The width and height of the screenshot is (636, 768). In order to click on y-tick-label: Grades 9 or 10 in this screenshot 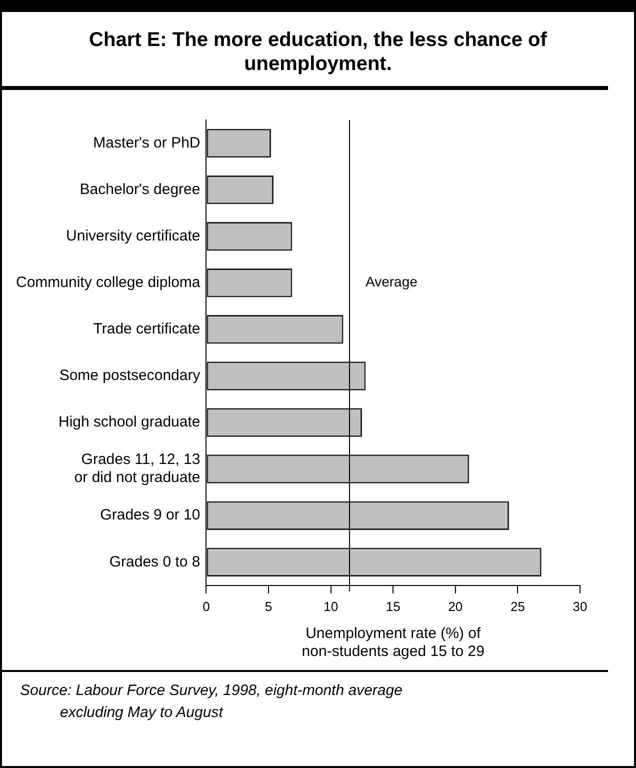, I will do `click(150, 515)`.